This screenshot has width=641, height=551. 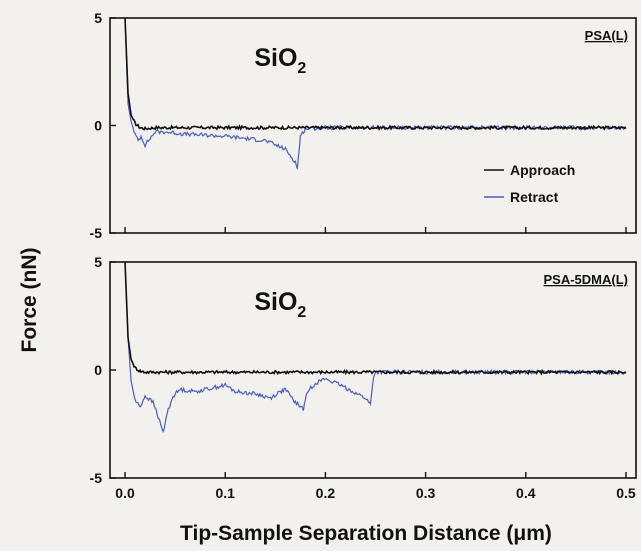 I want to click on x-tick-label: 0.0, so click(x=125, y=493).